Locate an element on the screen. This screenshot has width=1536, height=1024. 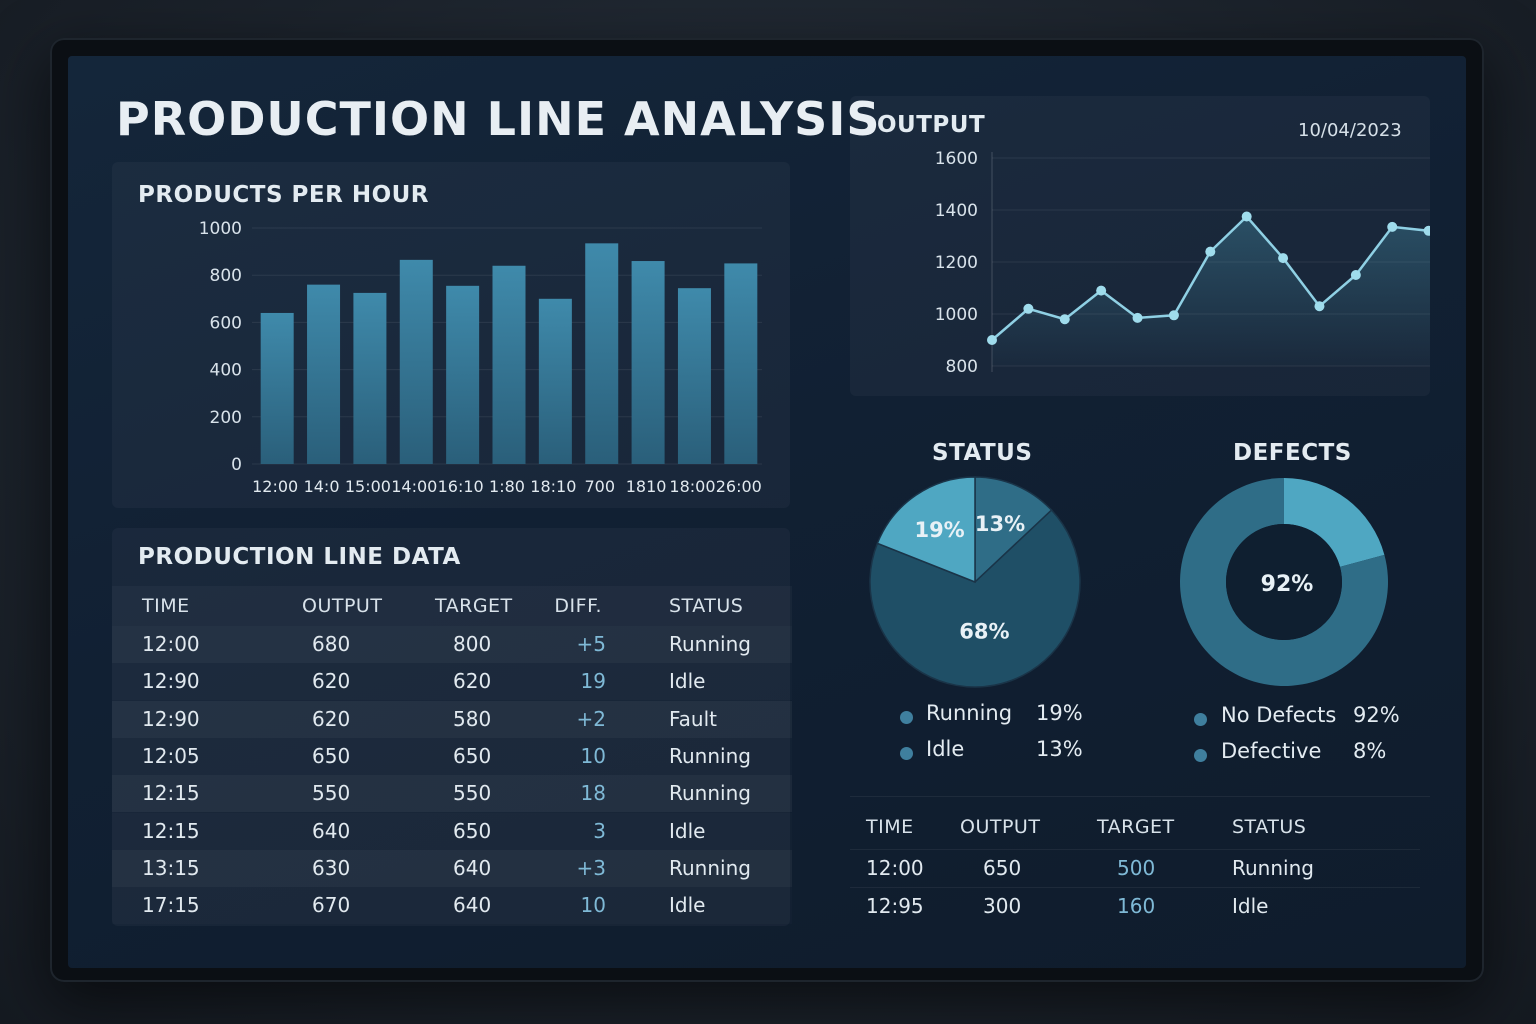
line-area-fill is located at coordinates (1211, 291).